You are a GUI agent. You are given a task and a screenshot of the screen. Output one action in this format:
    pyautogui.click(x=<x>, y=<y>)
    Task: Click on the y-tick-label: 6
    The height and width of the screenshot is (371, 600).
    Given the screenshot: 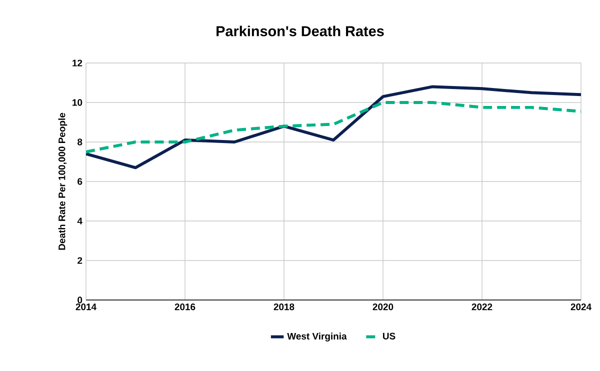 What is the action you would take?
    pyautogui.click(x=80, y=181)
    